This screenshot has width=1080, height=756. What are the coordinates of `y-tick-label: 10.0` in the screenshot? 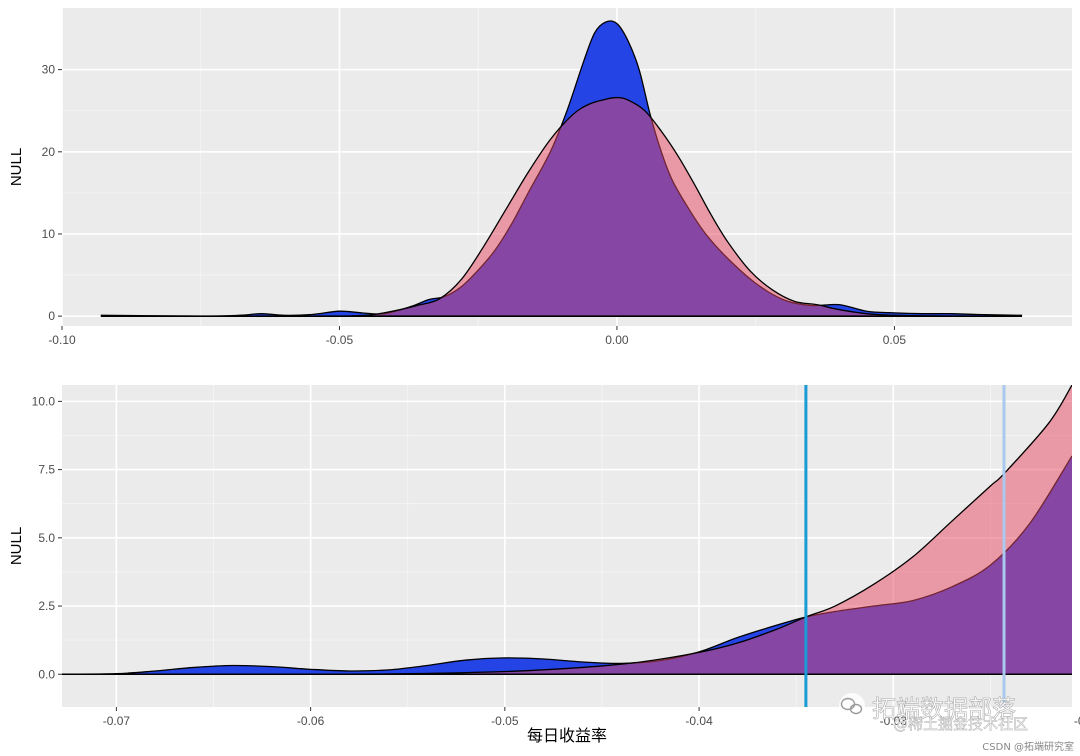 It's located at (44, 401).